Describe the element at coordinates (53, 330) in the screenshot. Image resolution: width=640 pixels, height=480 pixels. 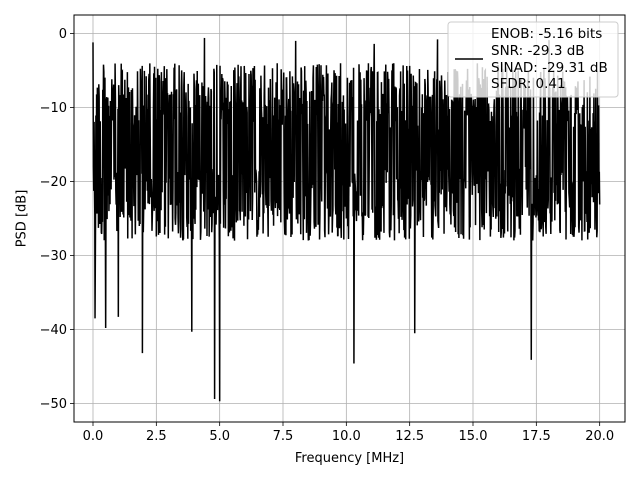
I see `y-tick-label: −40` at that location.